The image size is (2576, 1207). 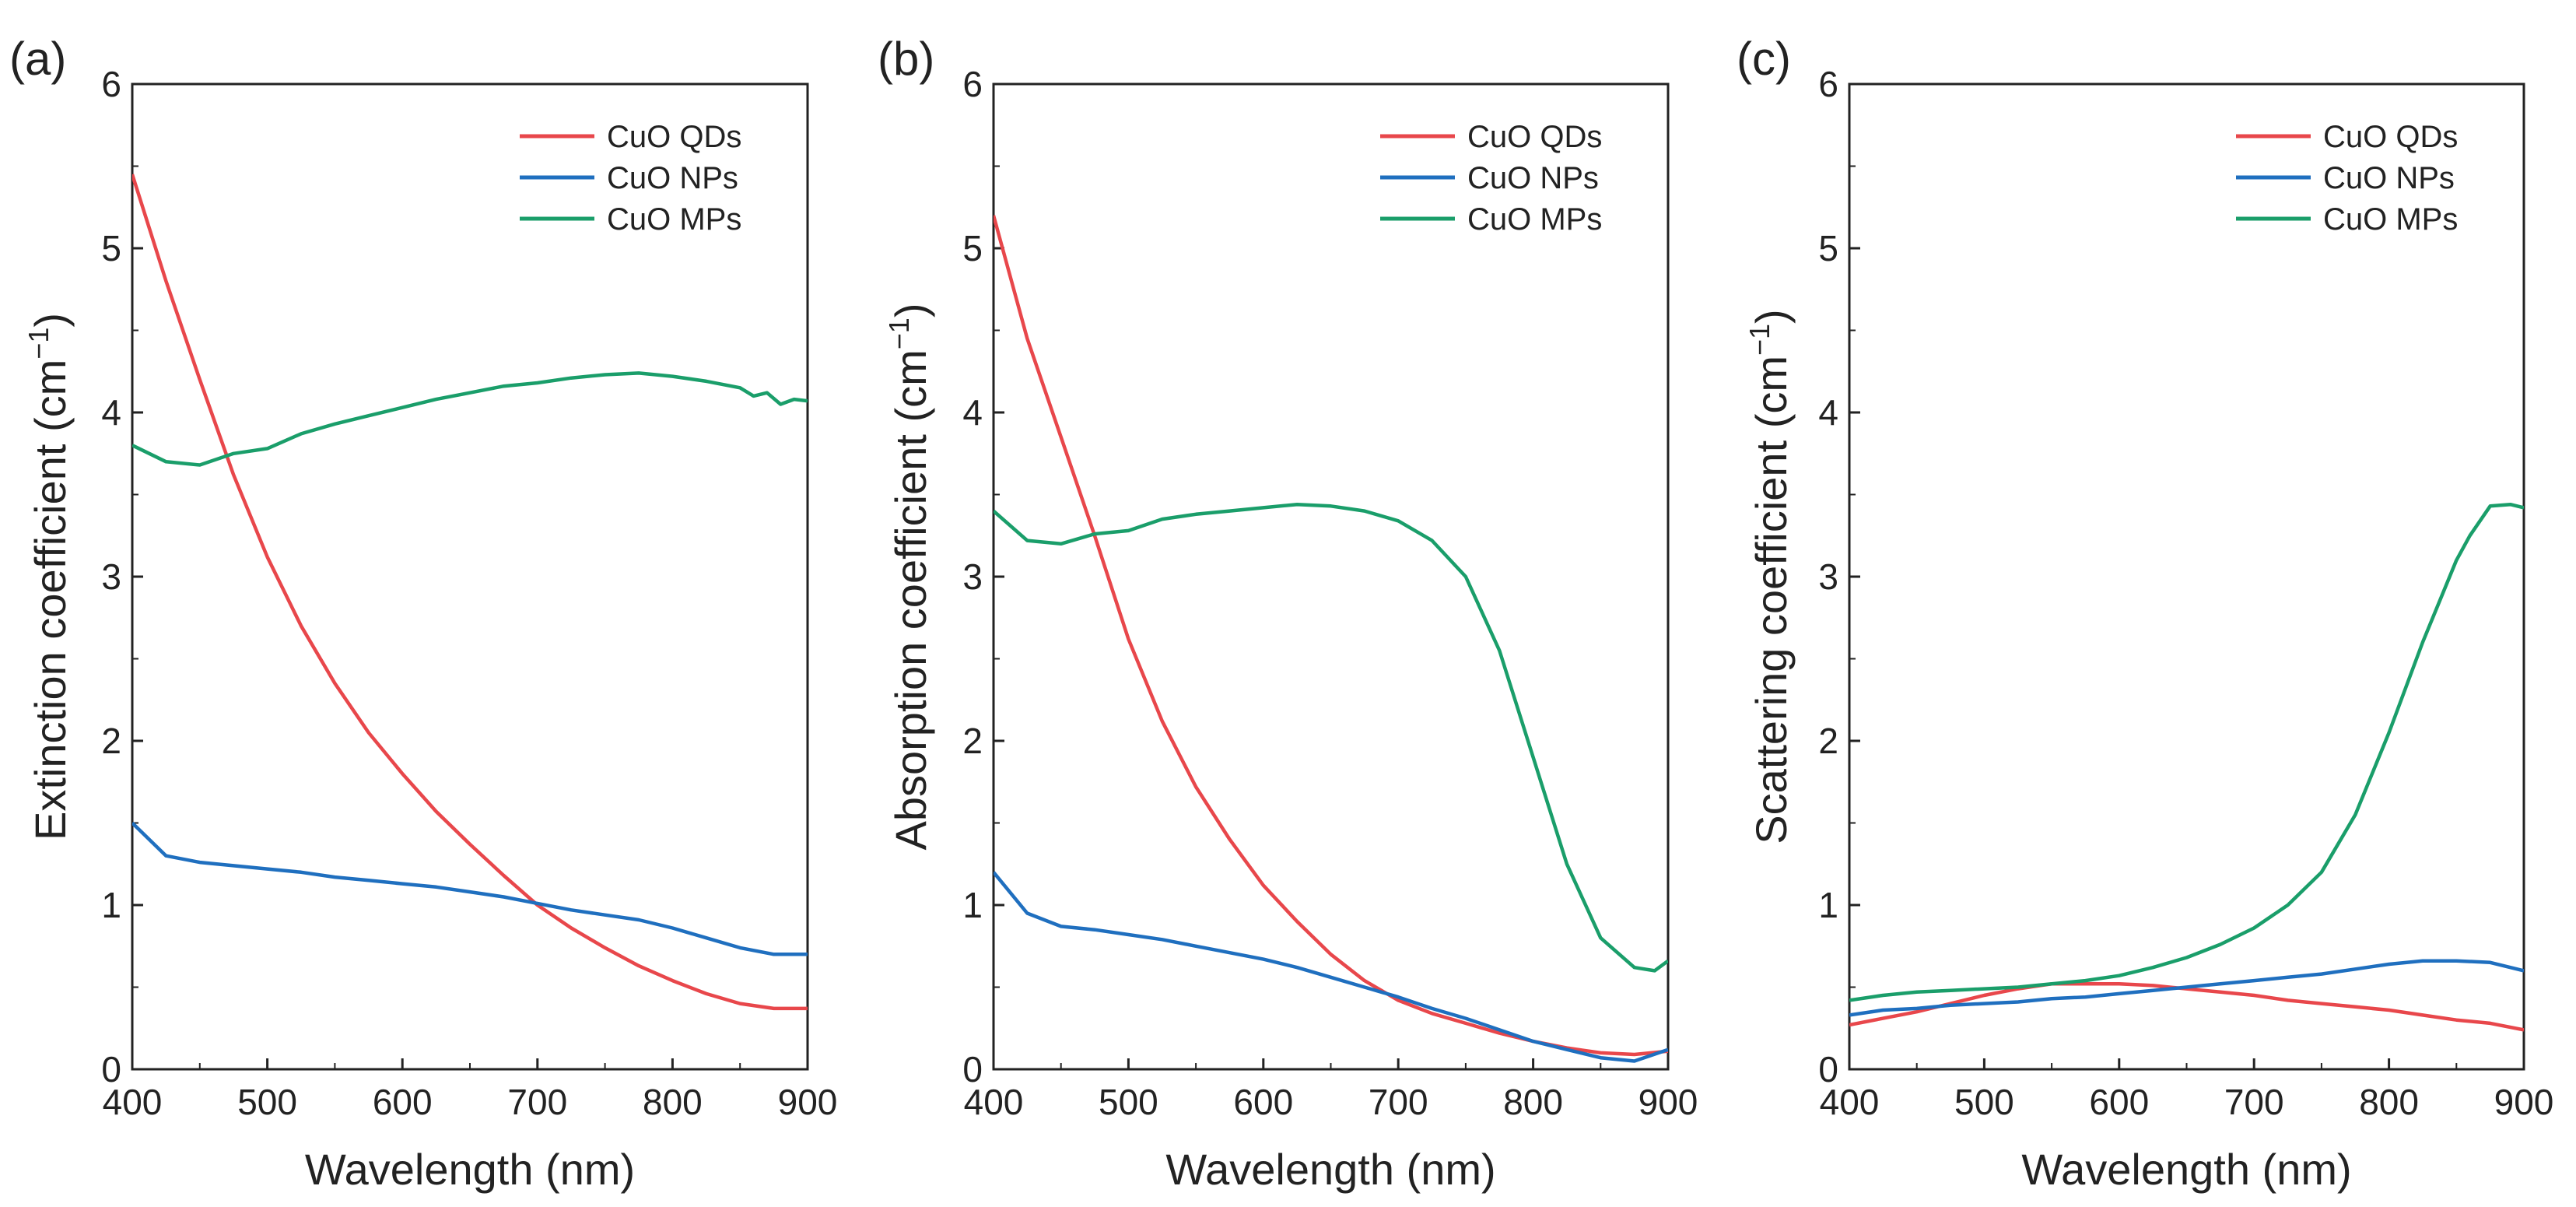 I want to click on panel-label: (c), so click(x=1764, y=59).